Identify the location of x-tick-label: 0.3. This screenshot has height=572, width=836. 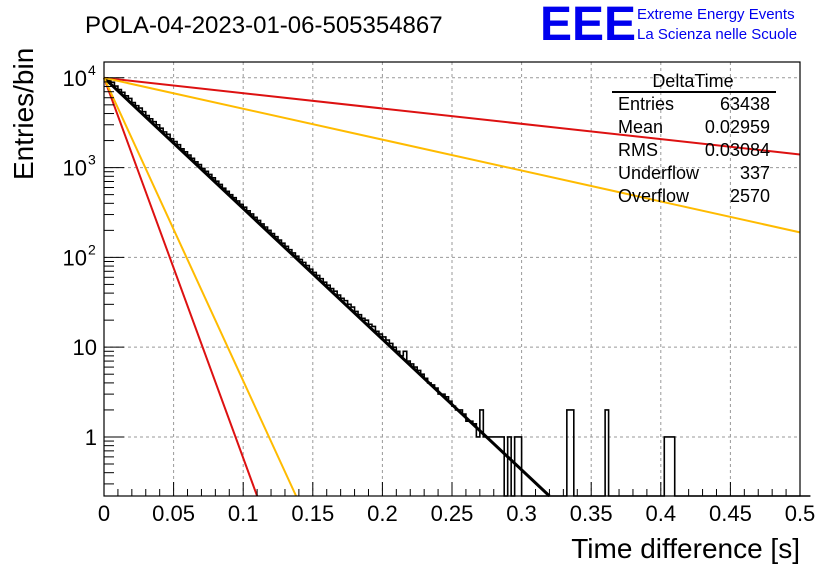
(521, 513).